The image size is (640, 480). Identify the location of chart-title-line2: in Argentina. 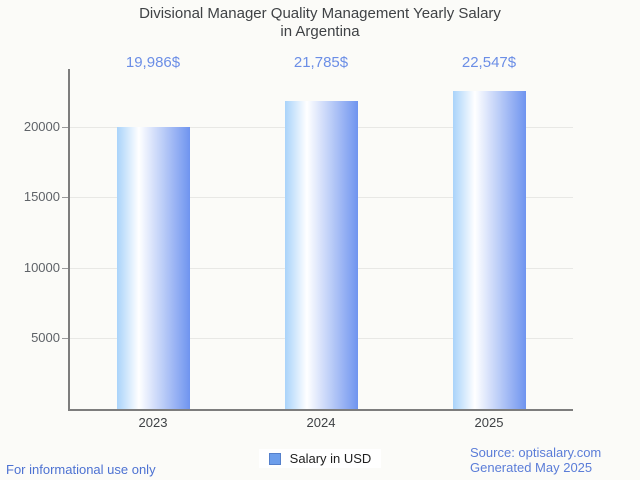
(320, 31).